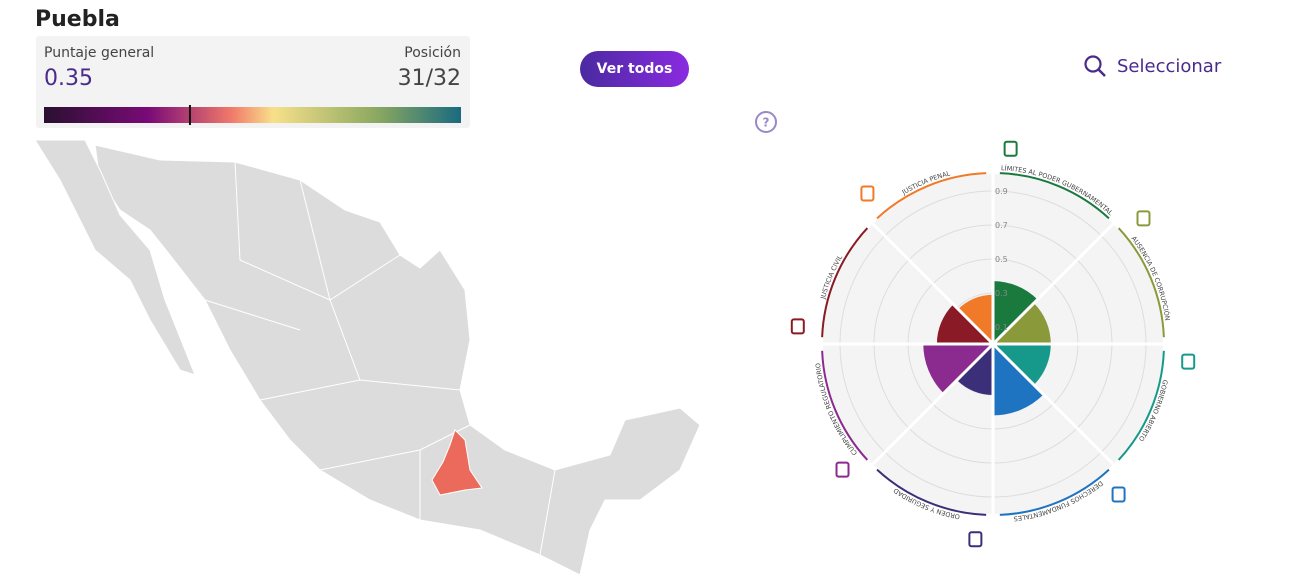 The width and height of the screenshot is (1308, 583). Describe the element at coordinates (253, 82) in the screenshot. I see `score-panel` at that location.